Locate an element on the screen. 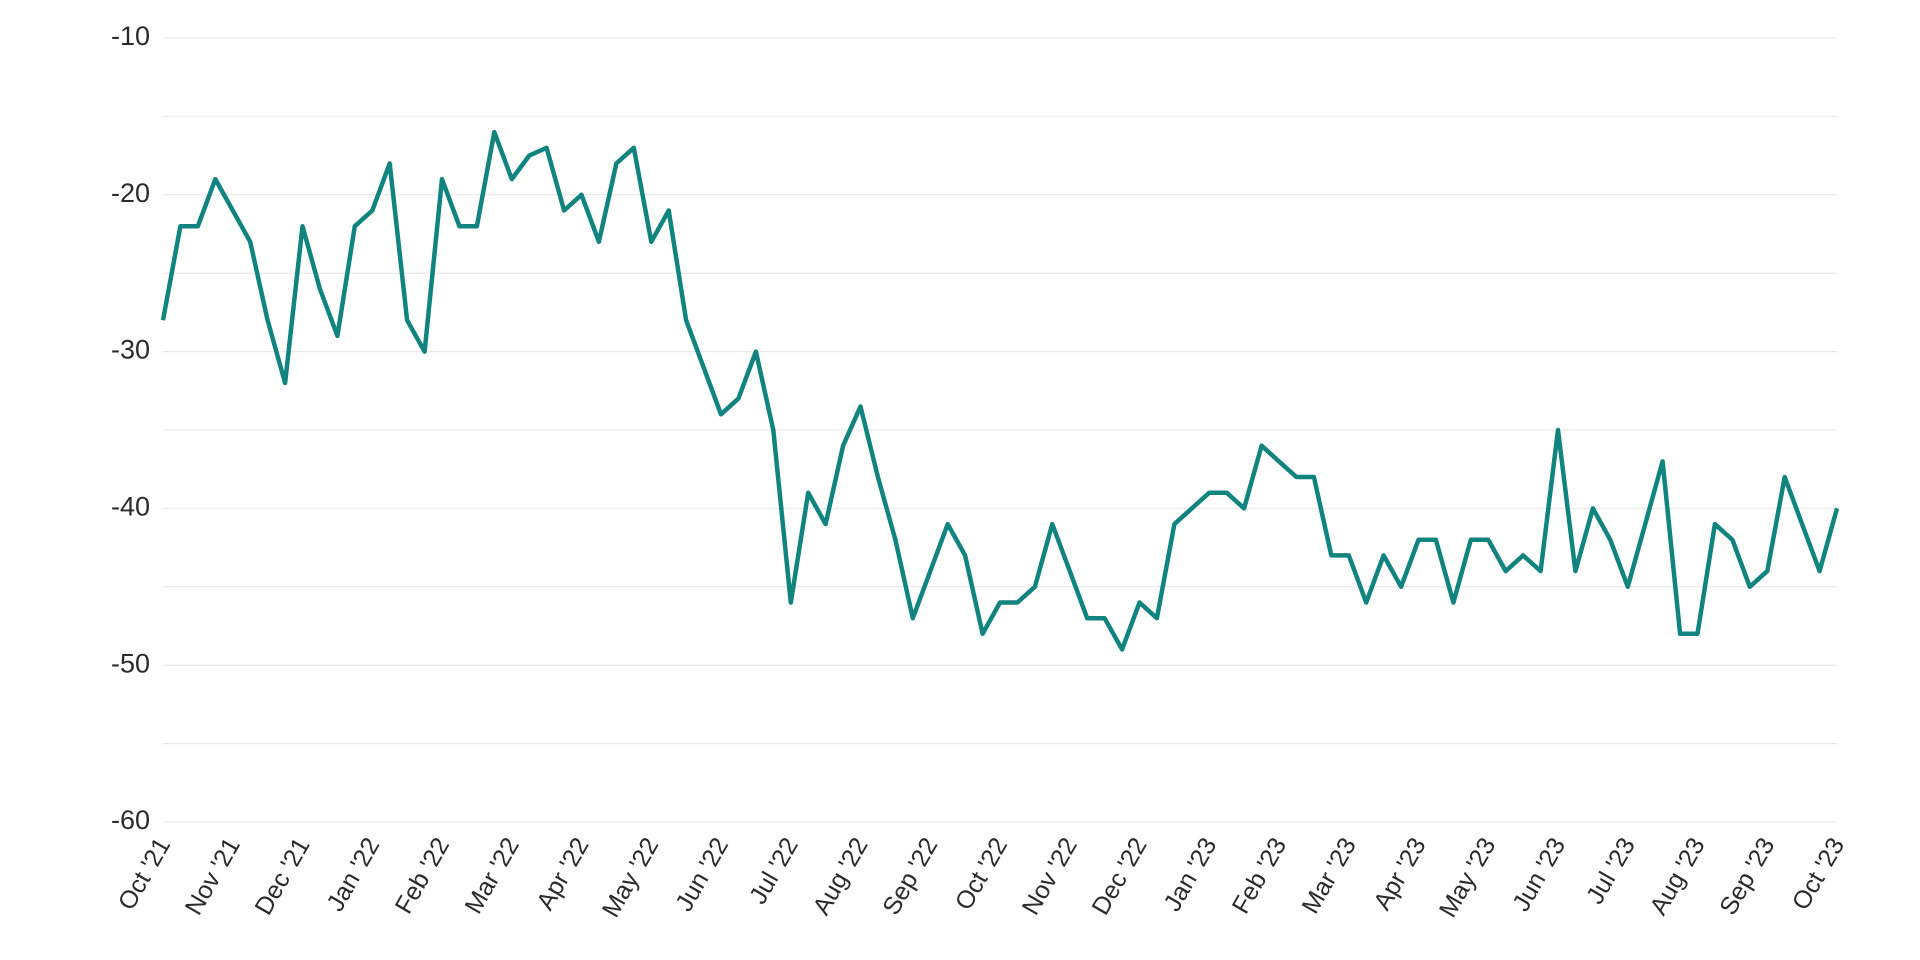  x-tick-label: Apr '22 is located at coordinates (562, 874).